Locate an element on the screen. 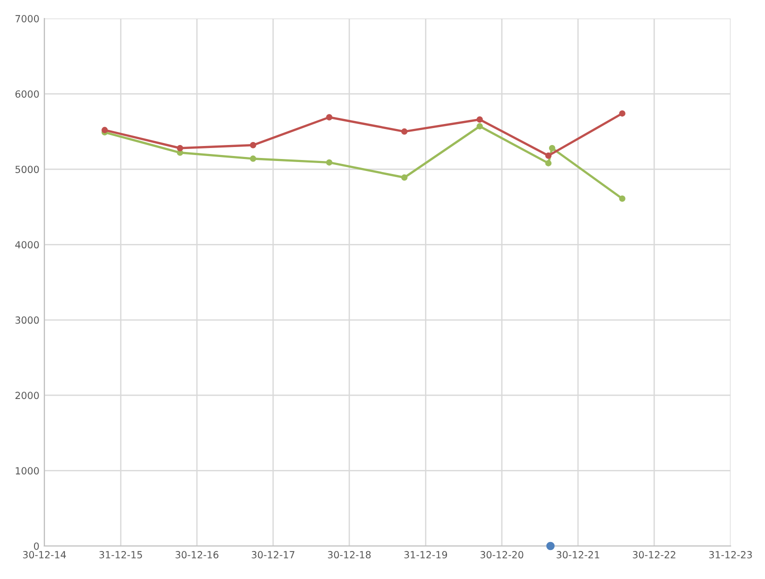 This screenshot has height=579, width=765. y-tick-label: 2000 is located at coordinates (27, 396).